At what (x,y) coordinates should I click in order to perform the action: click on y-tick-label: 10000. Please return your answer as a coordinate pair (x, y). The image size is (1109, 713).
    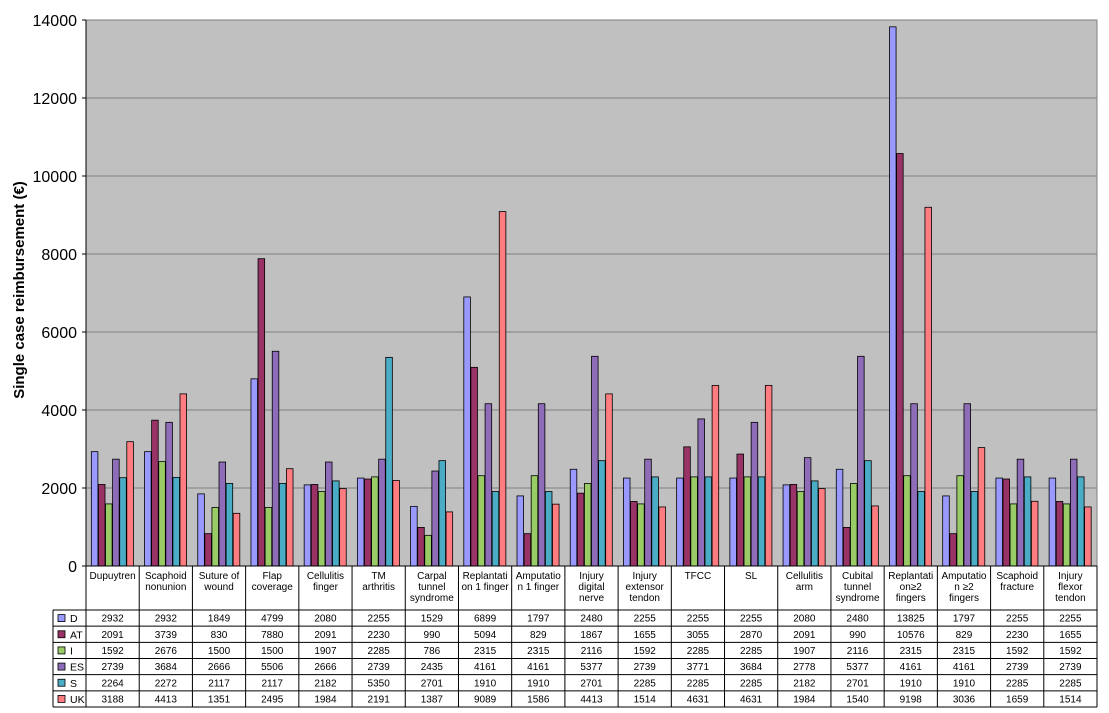
    Looking at the image, I should click on (55, 177).